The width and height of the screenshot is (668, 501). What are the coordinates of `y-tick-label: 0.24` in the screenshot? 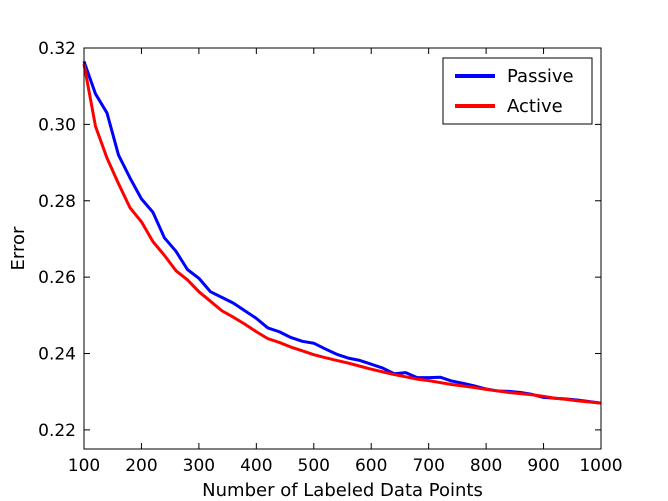 It's located at (57, 355).